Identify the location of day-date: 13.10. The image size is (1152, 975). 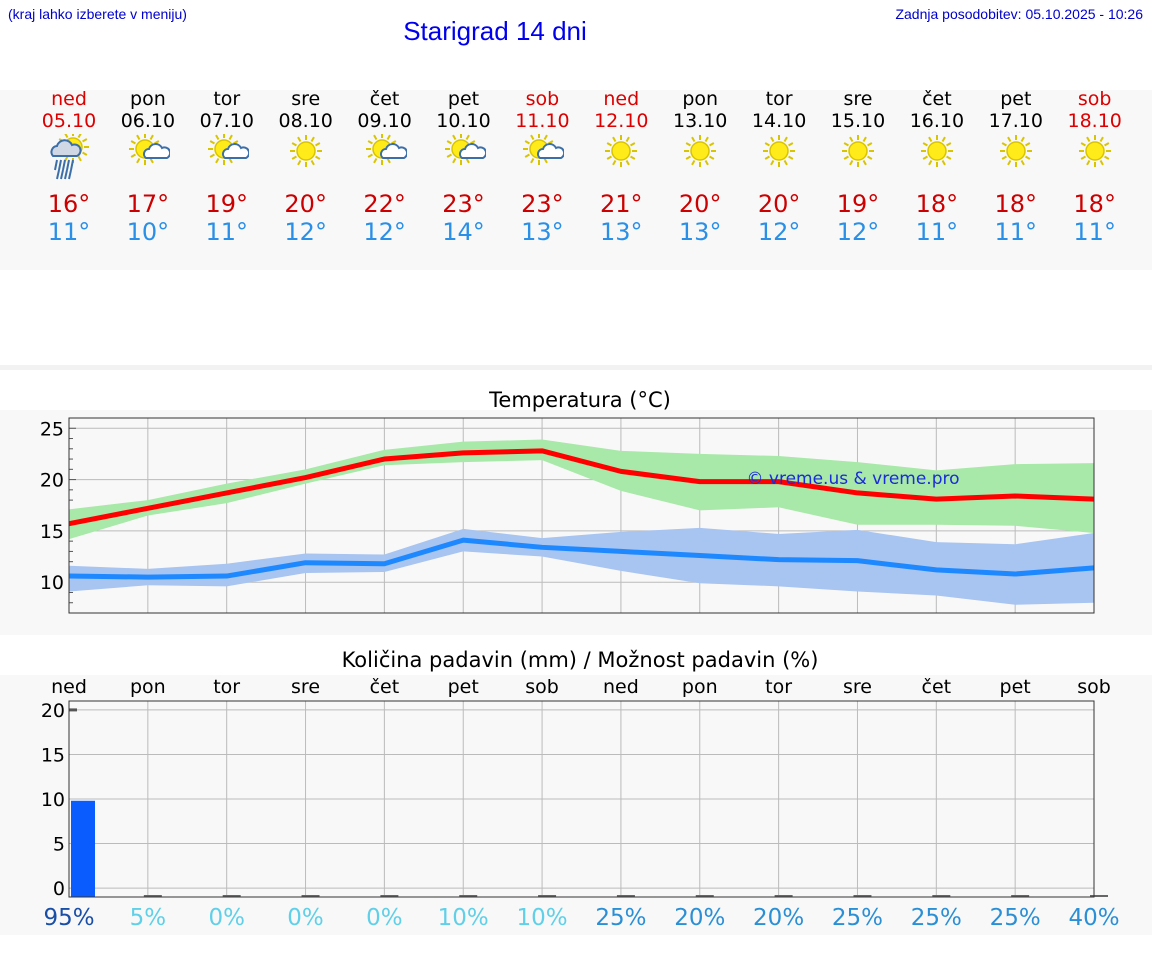
(700, 121).